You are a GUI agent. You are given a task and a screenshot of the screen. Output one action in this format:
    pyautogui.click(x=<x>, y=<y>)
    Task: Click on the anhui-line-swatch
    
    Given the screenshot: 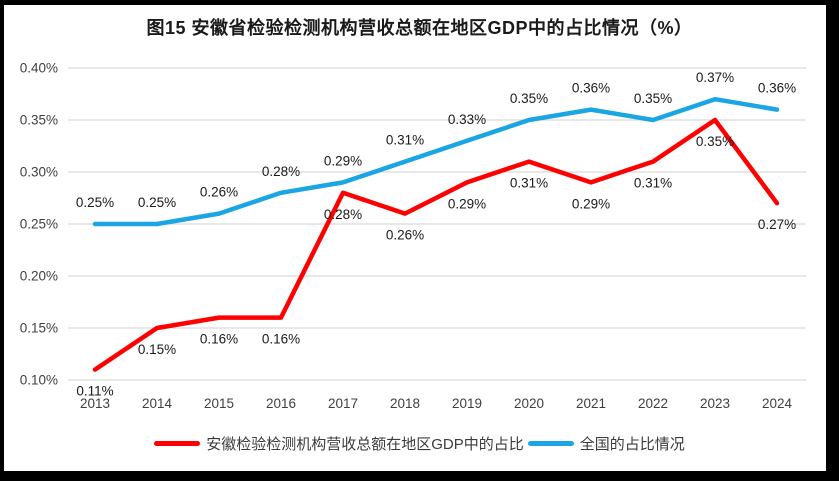 What is the action you would take?
    pyautogui.click(x=177, y=443)
    